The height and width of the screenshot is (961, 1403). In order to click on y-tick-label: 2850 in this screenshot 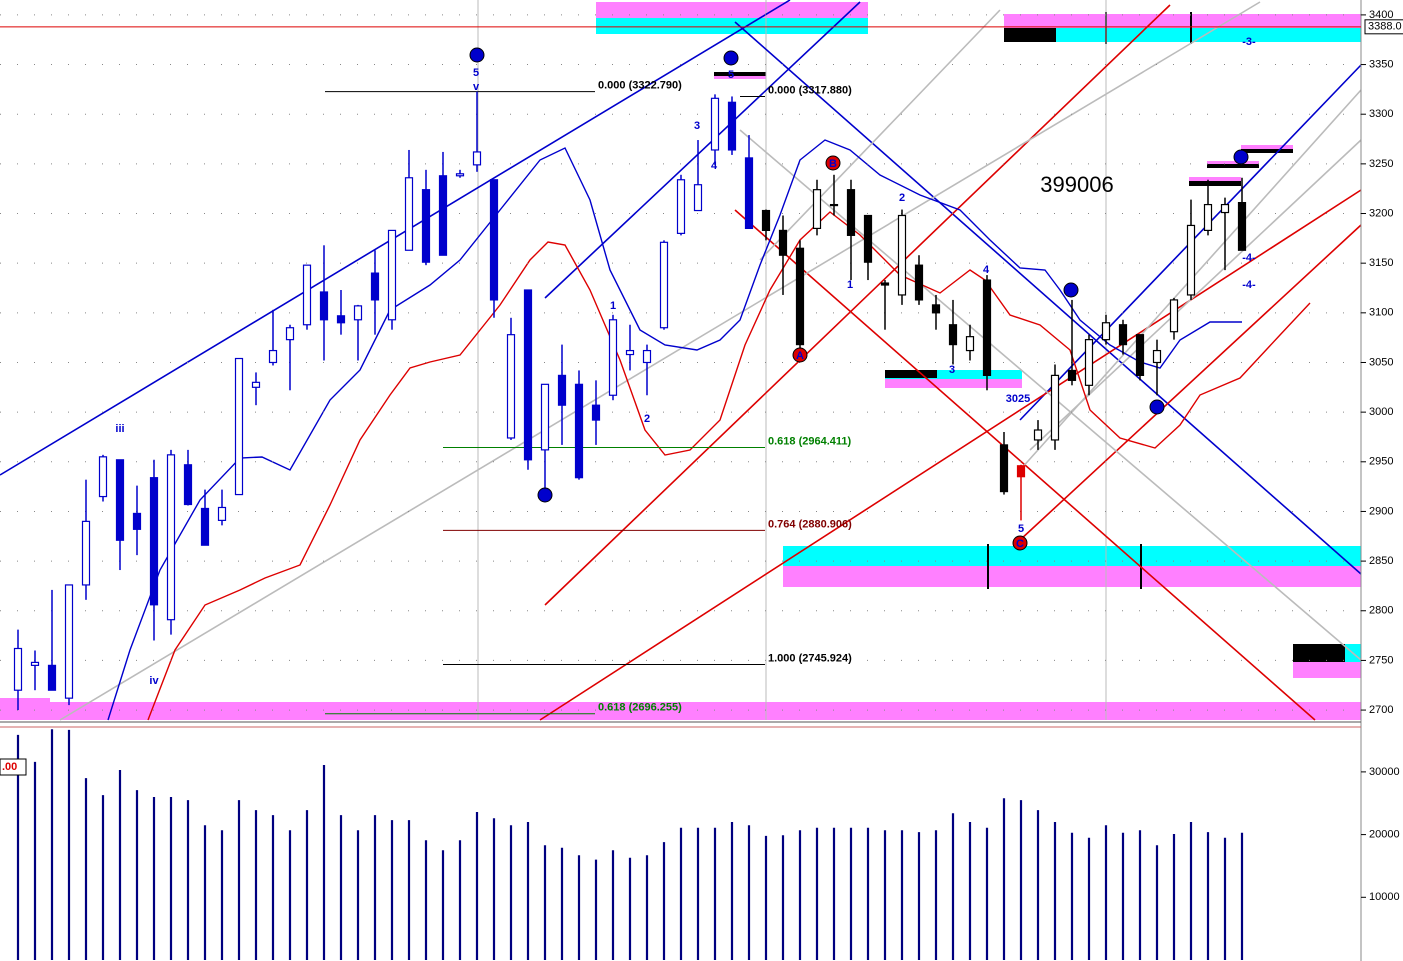, I will do `click(1381, 561)`.